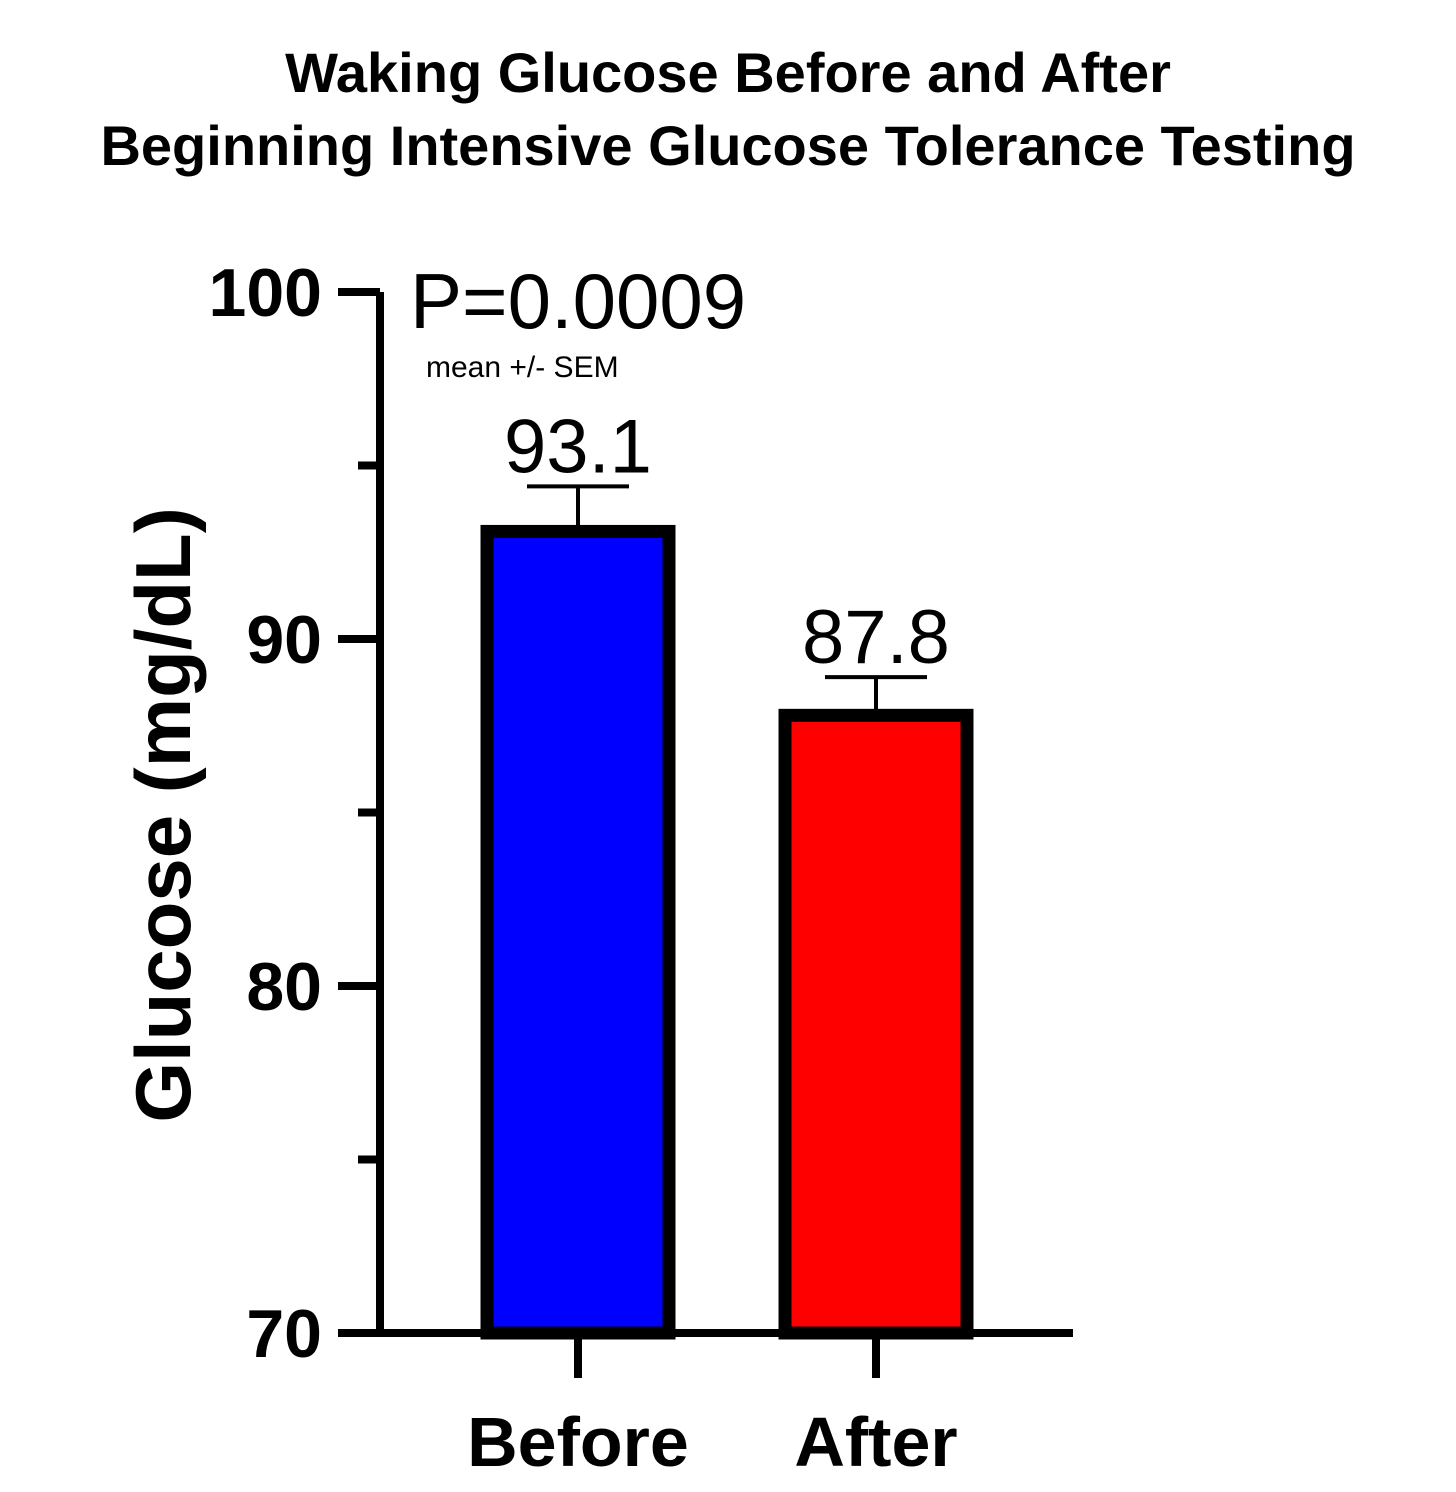 Image resolution: width=1456 pixels, height=1492 pixels. I want to click on p-value-annotation: P=0.0009, so click(578, 301).